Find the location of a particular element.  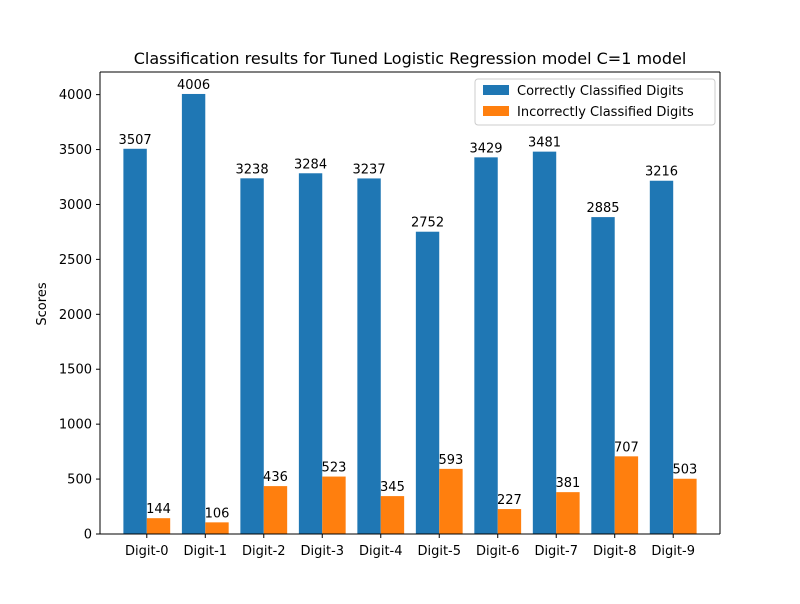

y-tick-label: 2000 is located at coordinates (75, 315).